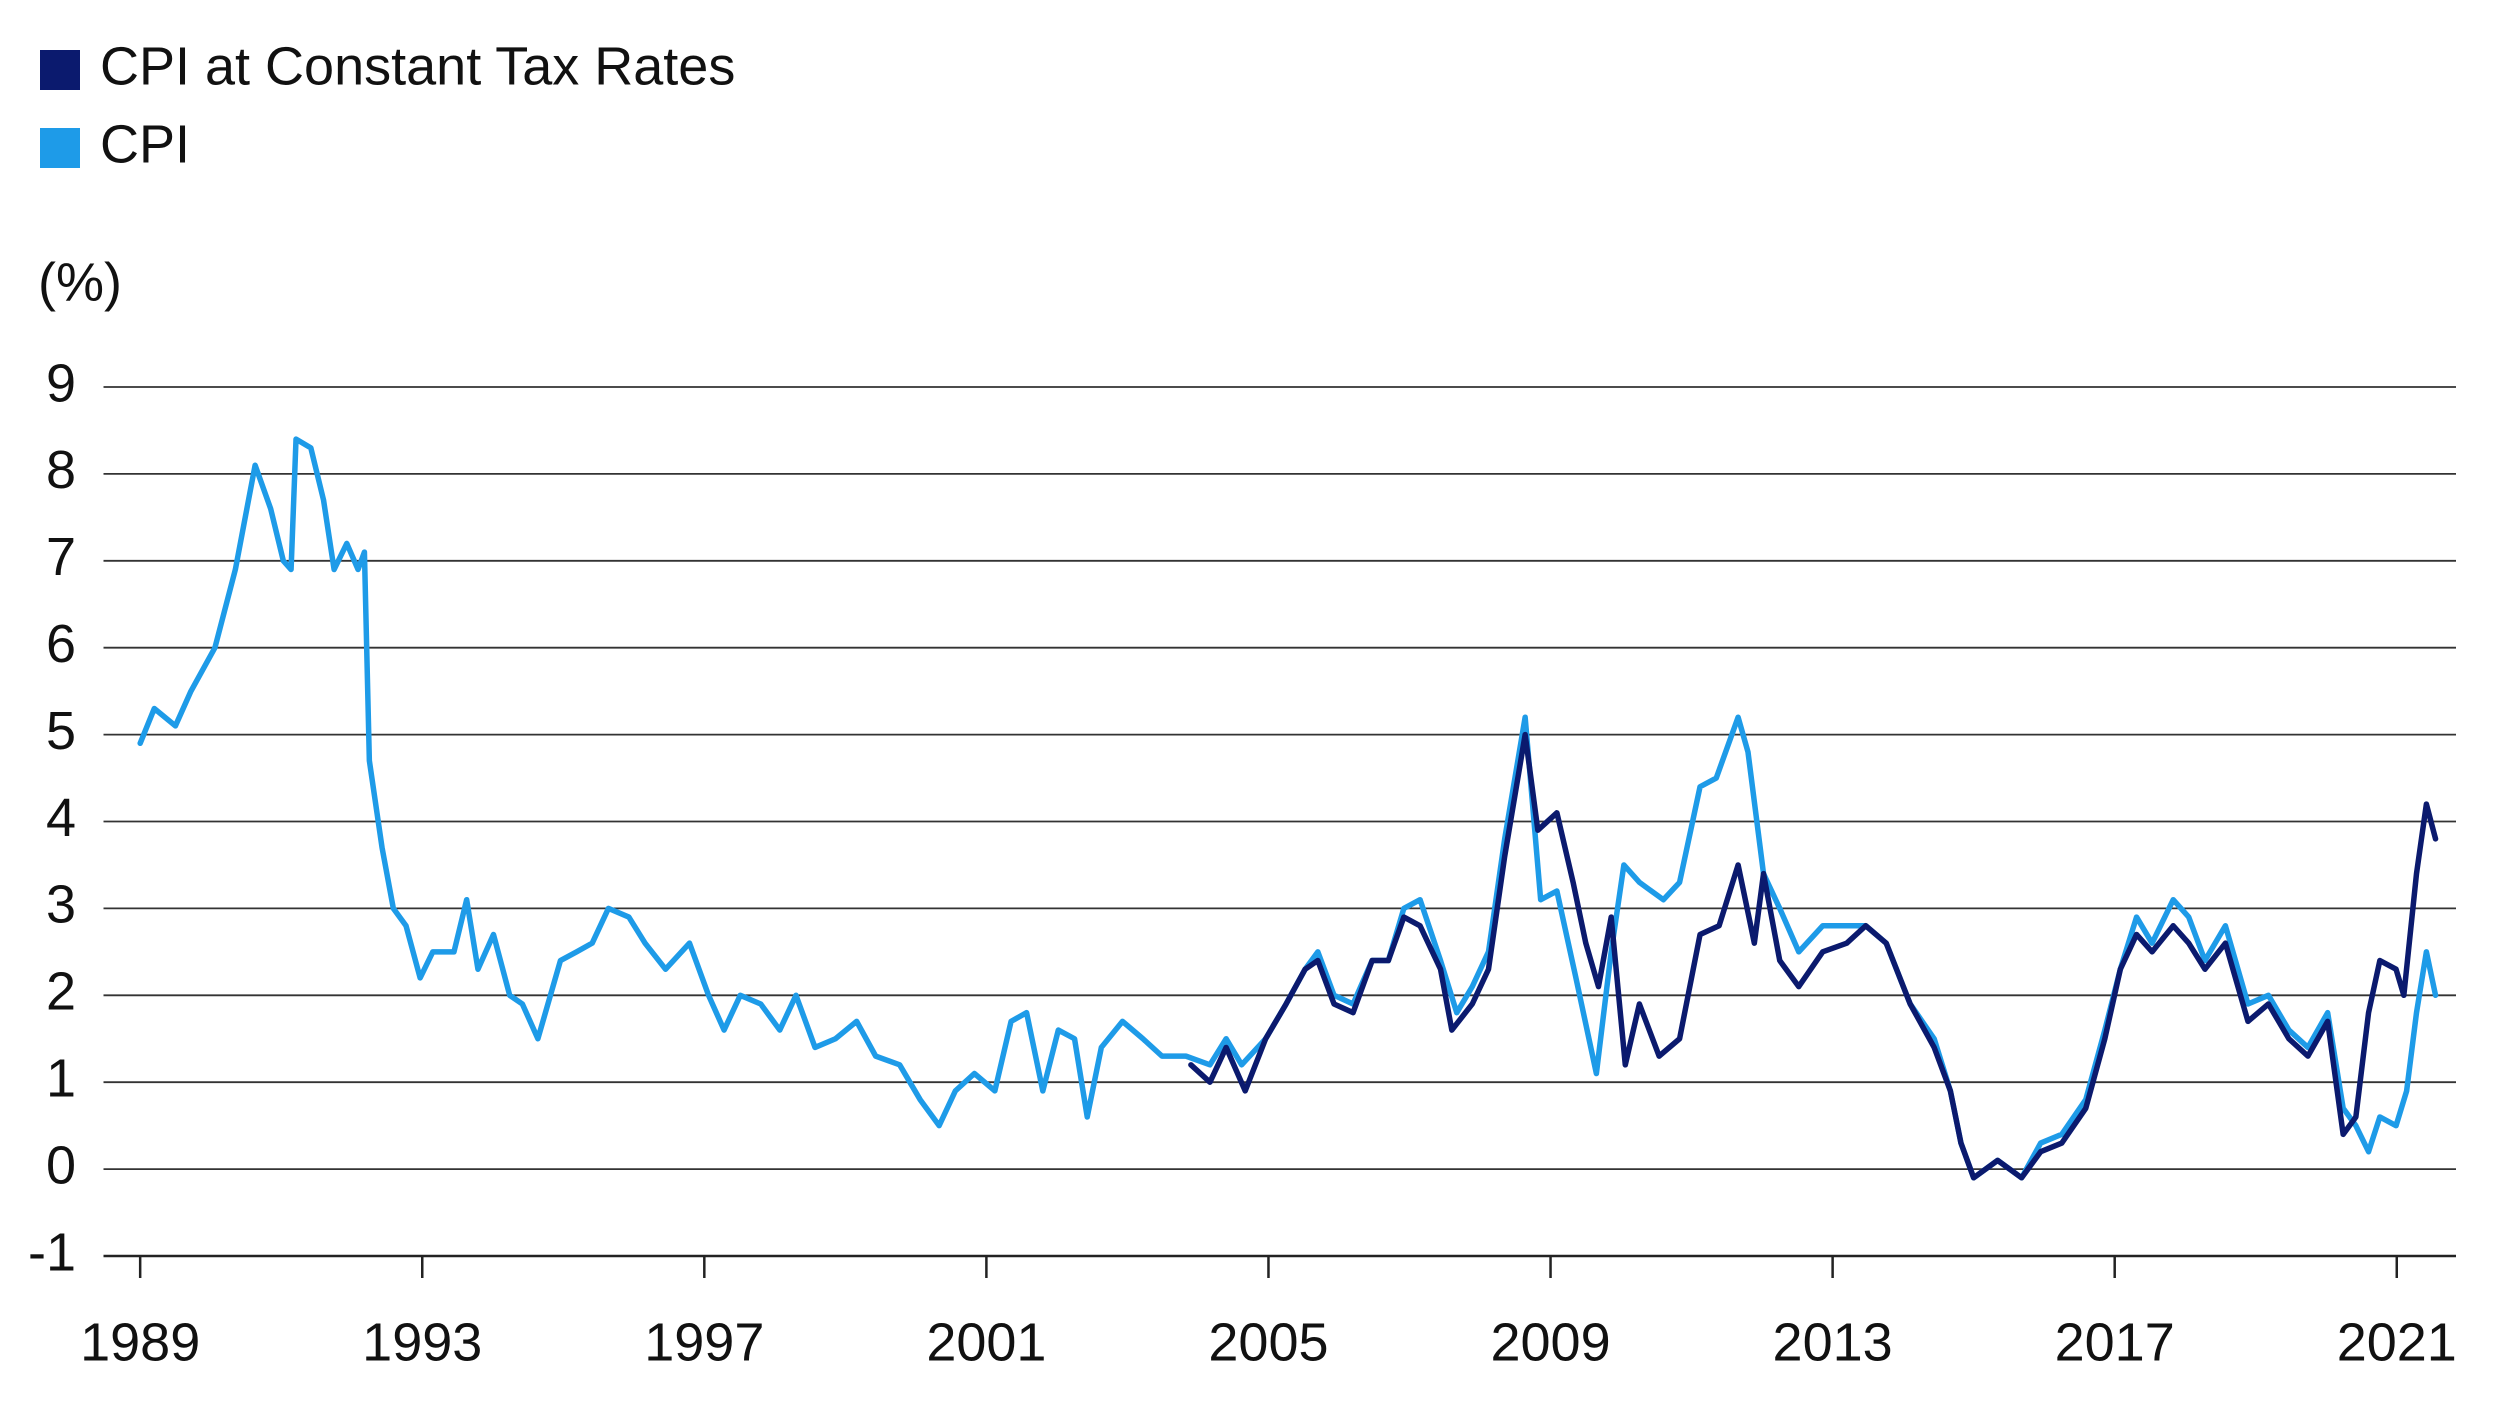  I want to click on y-axis-label: (%), so click(80, 282).